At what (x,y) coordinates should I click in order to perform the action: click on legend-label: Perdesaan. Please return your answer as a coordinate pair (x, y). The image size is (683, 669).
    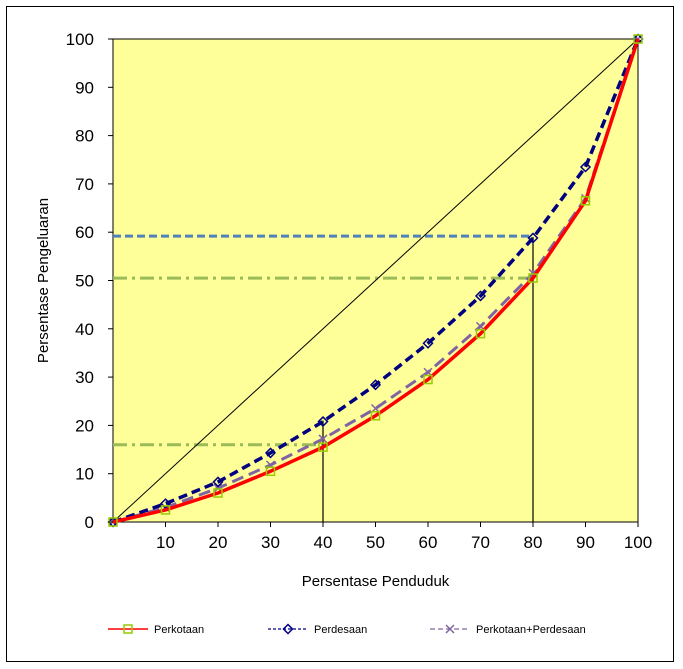
    Looking at the image, I should click on (340, 630).